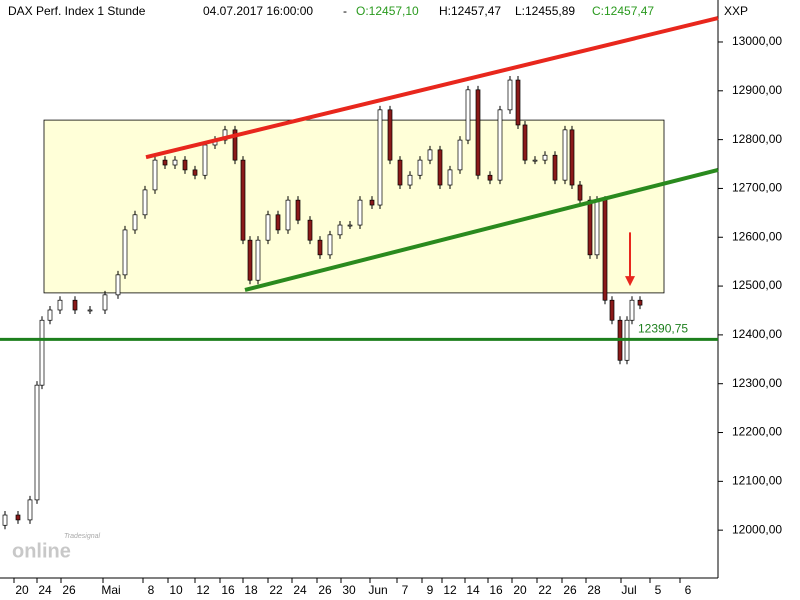 The width and height of the screenshot is (800, 600). Describe the element at coordinates (151, 590) in the screenshot. I see `x-tick-label: 8` at that location.